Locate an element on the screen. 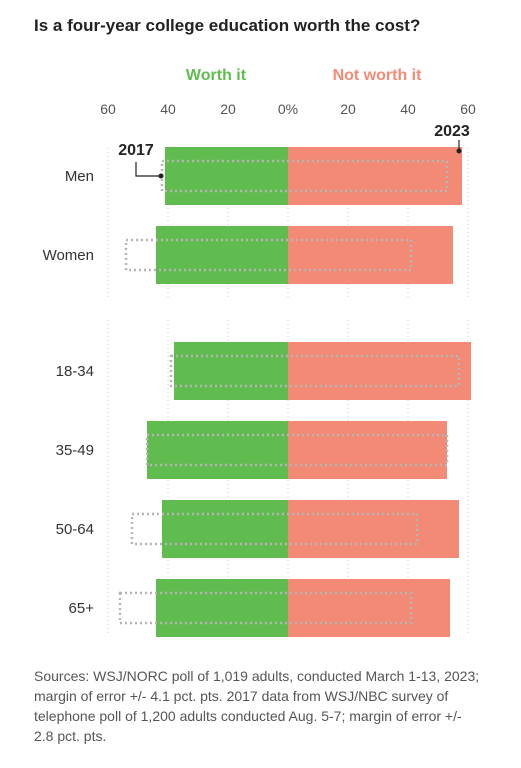 This screenshot has height=768, width=521. x-axis-ticks: 60 40 20 0% 20 40 60 is located at coordinates (288, 109).